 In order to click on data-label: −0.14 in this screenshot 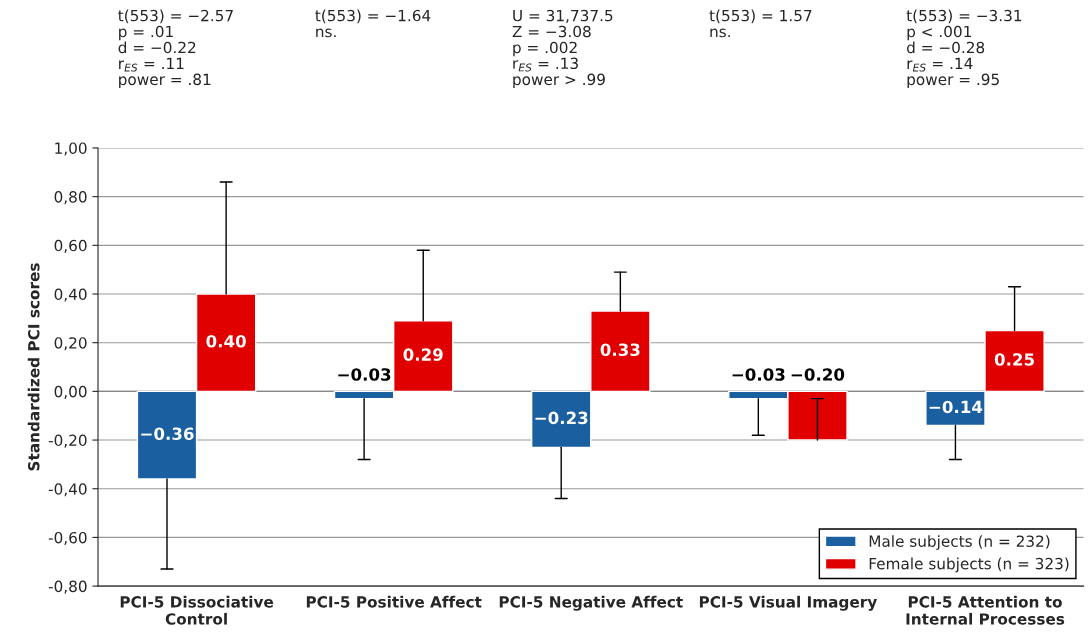, I will do `click(956, 407)`.